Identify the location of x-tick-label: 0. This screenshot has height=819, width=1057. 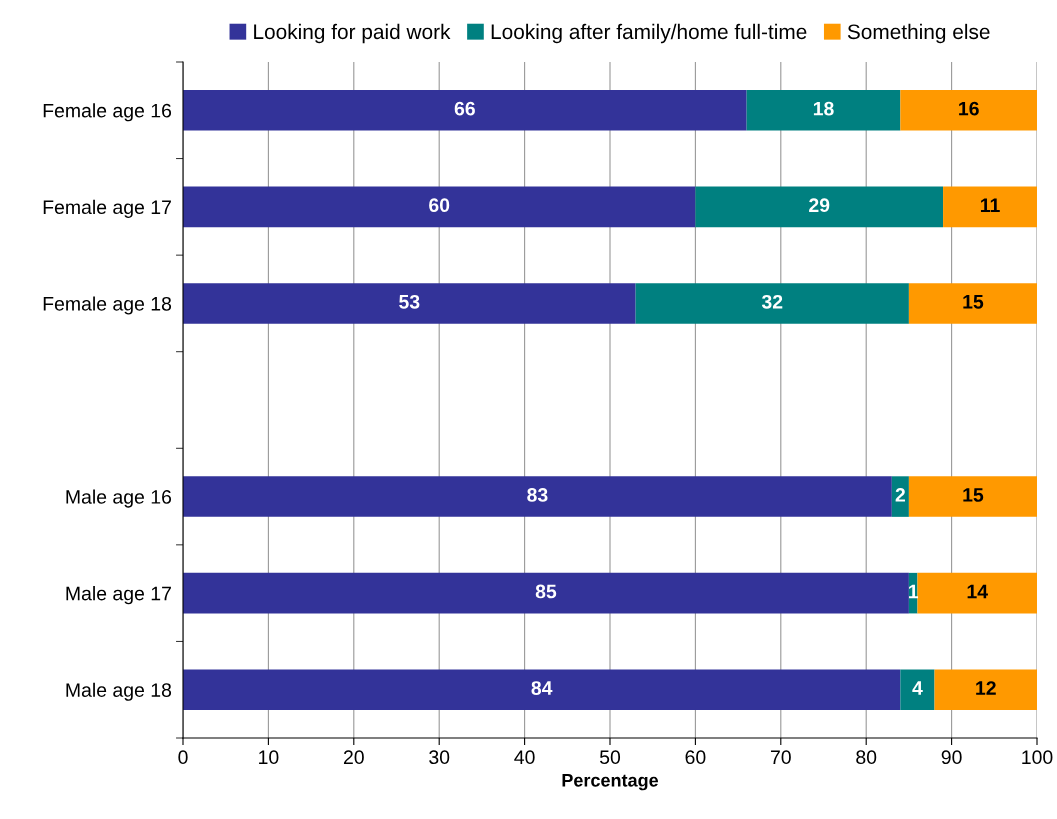
(183, 757).